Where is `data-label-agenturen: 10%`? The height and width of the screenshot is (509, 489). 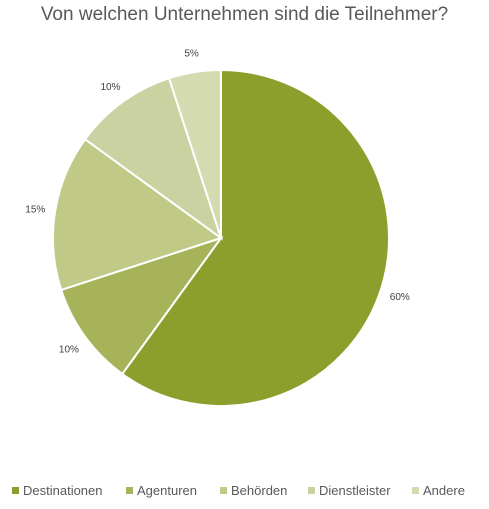 data-label-agenturen: 10% is located at coordinates (69, 350).